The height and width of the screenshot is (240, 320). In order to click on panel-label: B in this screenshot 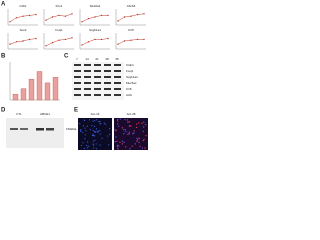, I will do `click(3, 57)`.